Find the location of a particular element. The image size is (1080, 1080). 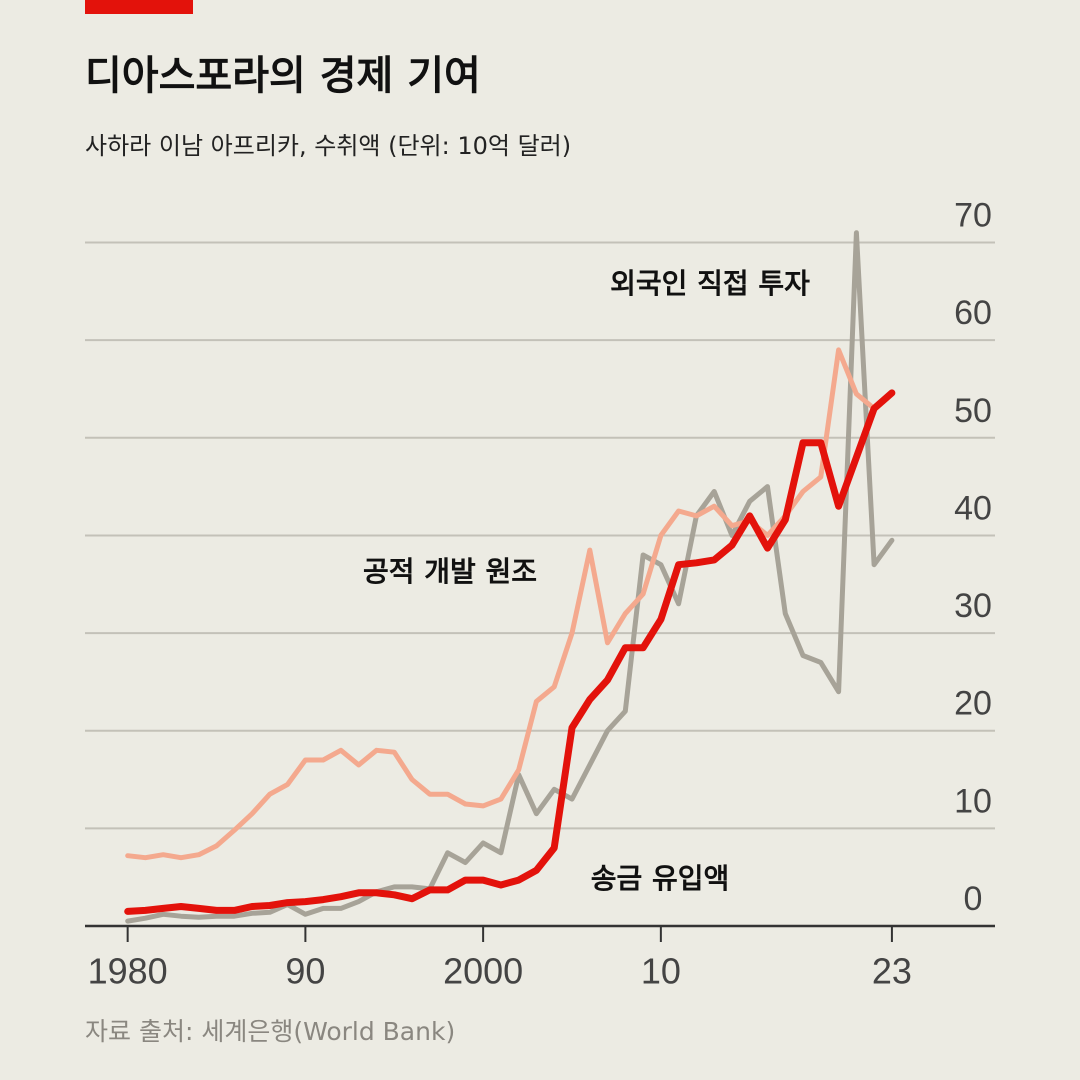

source: 자료 출처: 세계은행(World Bank) is located at coordinates (270, 1031).